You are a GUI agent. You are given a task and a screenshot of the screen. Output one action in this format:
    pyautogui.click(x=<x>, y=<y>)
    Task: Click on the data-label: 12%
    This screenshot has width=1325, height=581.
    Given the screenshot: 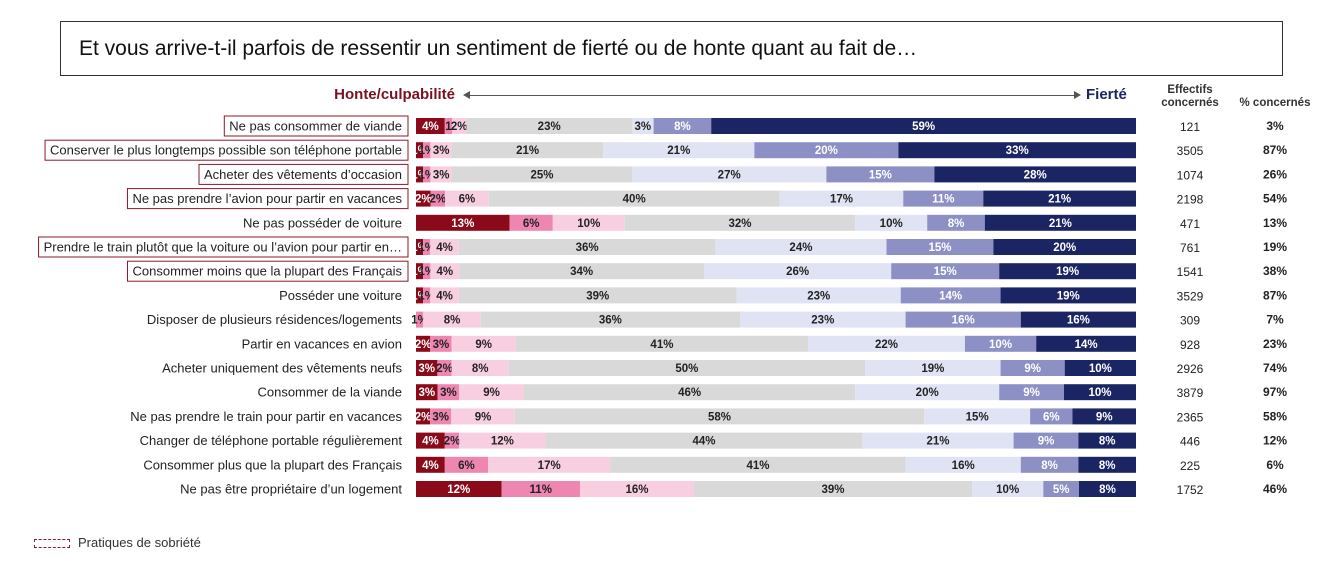 What is the action you would take?
    pyautogui.click(x=502, y=442)
    